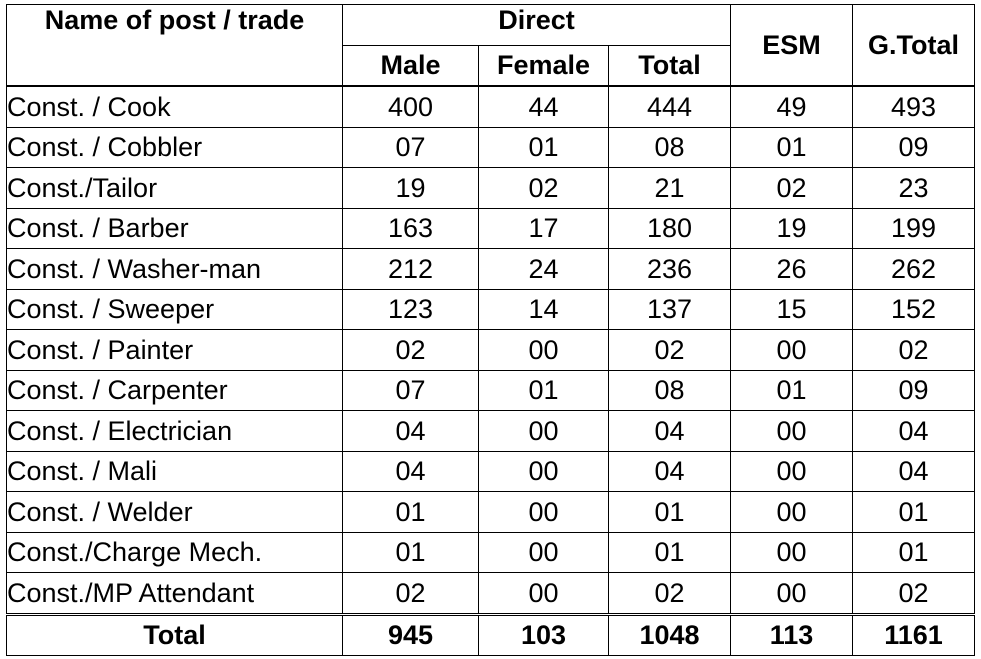 The height and width of the screenshot is (659, 981). What do you see at coordinates (174, 106) in the screenshot?
I see `cell-name: Const. / Cook` at bounding box center [174, 106].